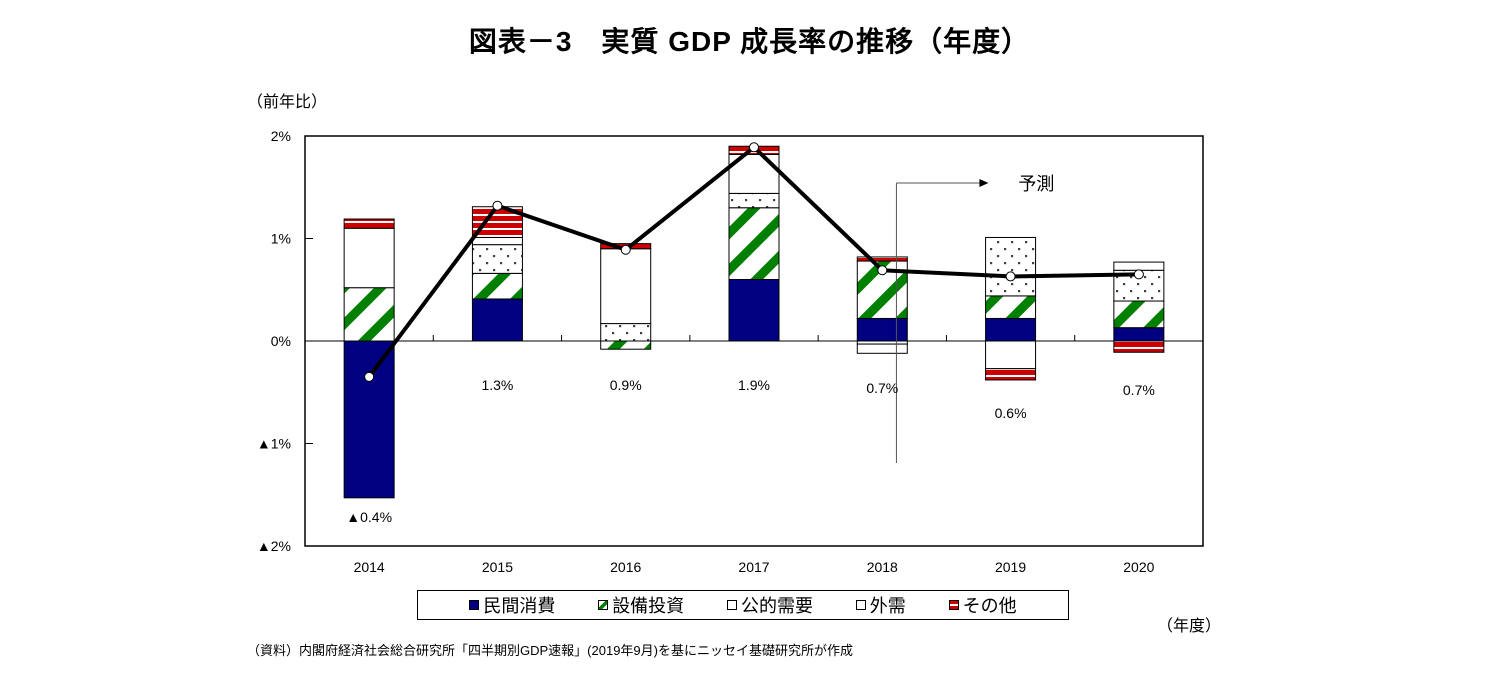  I want to click on bar-segment-investment-2015, so click(497, 286).